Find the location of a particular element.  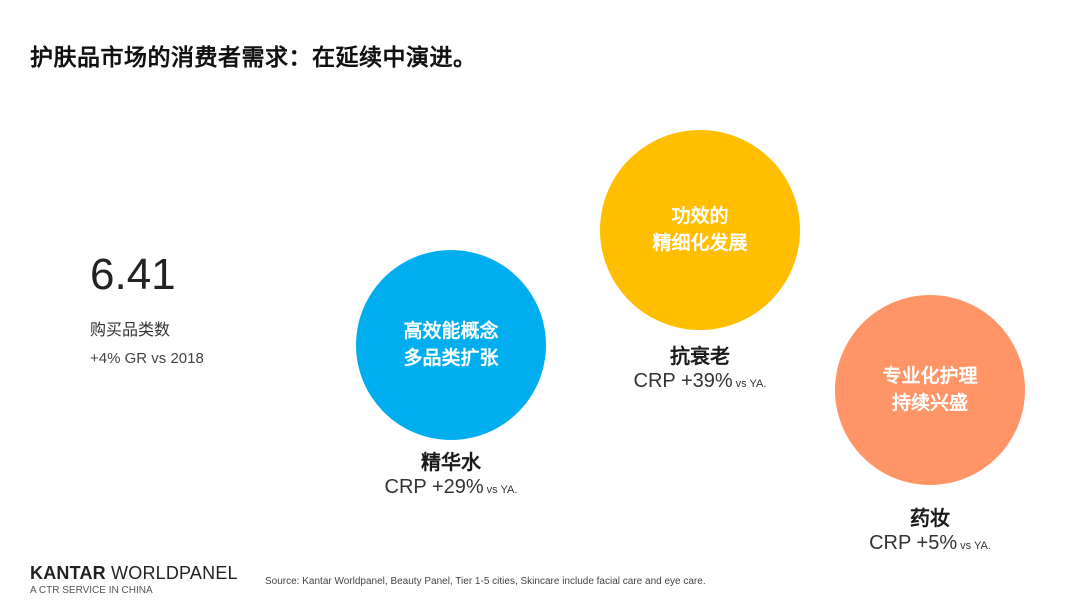

brand-subtitle: A CTR SERVICE IN CHINA is located at coordinates (91, 590).